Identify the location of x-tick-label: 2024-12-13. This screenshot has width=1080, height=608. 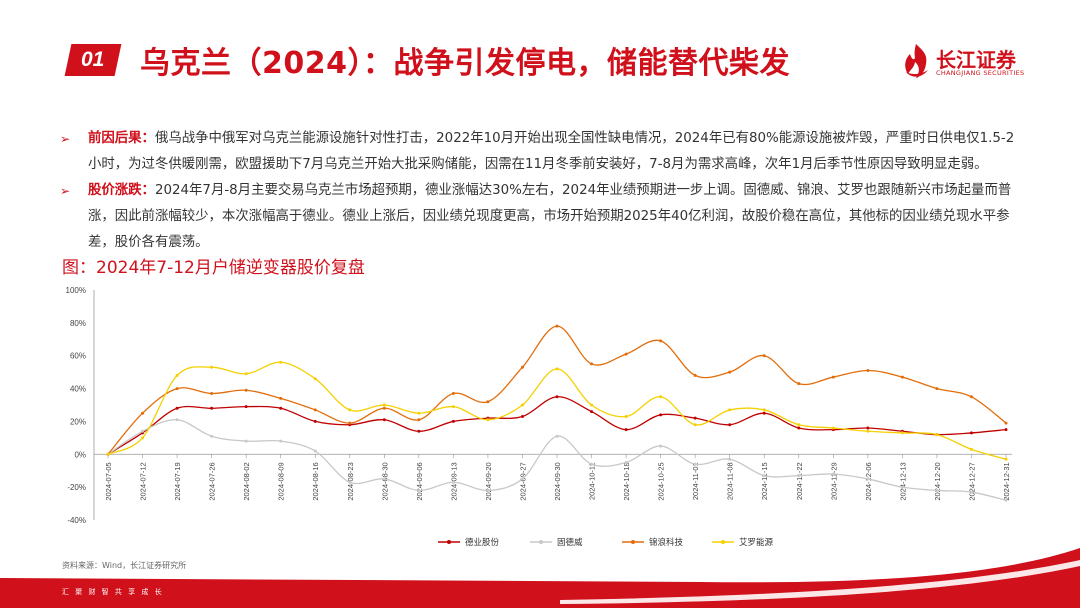
(902, 481).